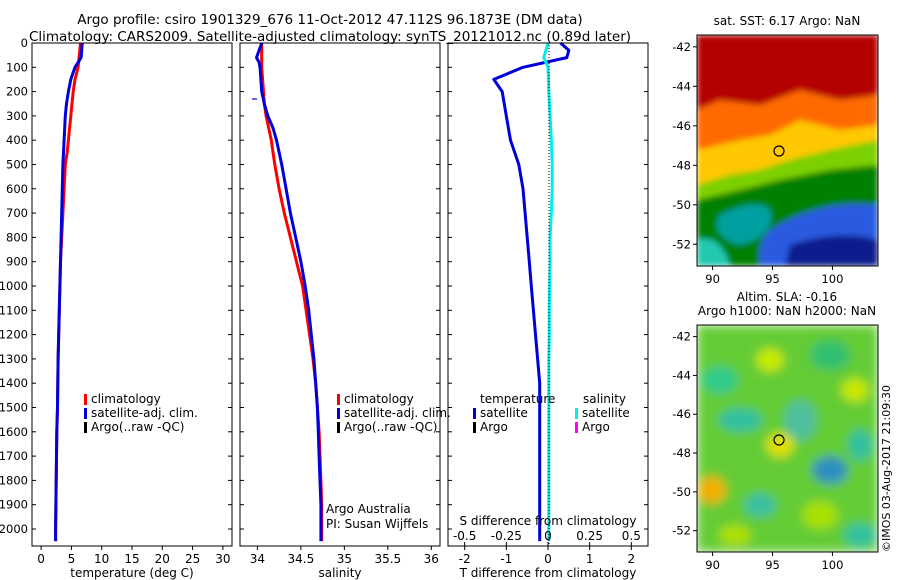 The height and width of the screenshot is (580, 900). What do you see at coordinates (590, 559) in the screenshot?
I see `difference-x-tick-label: 1` at bounding box center [590, 559].